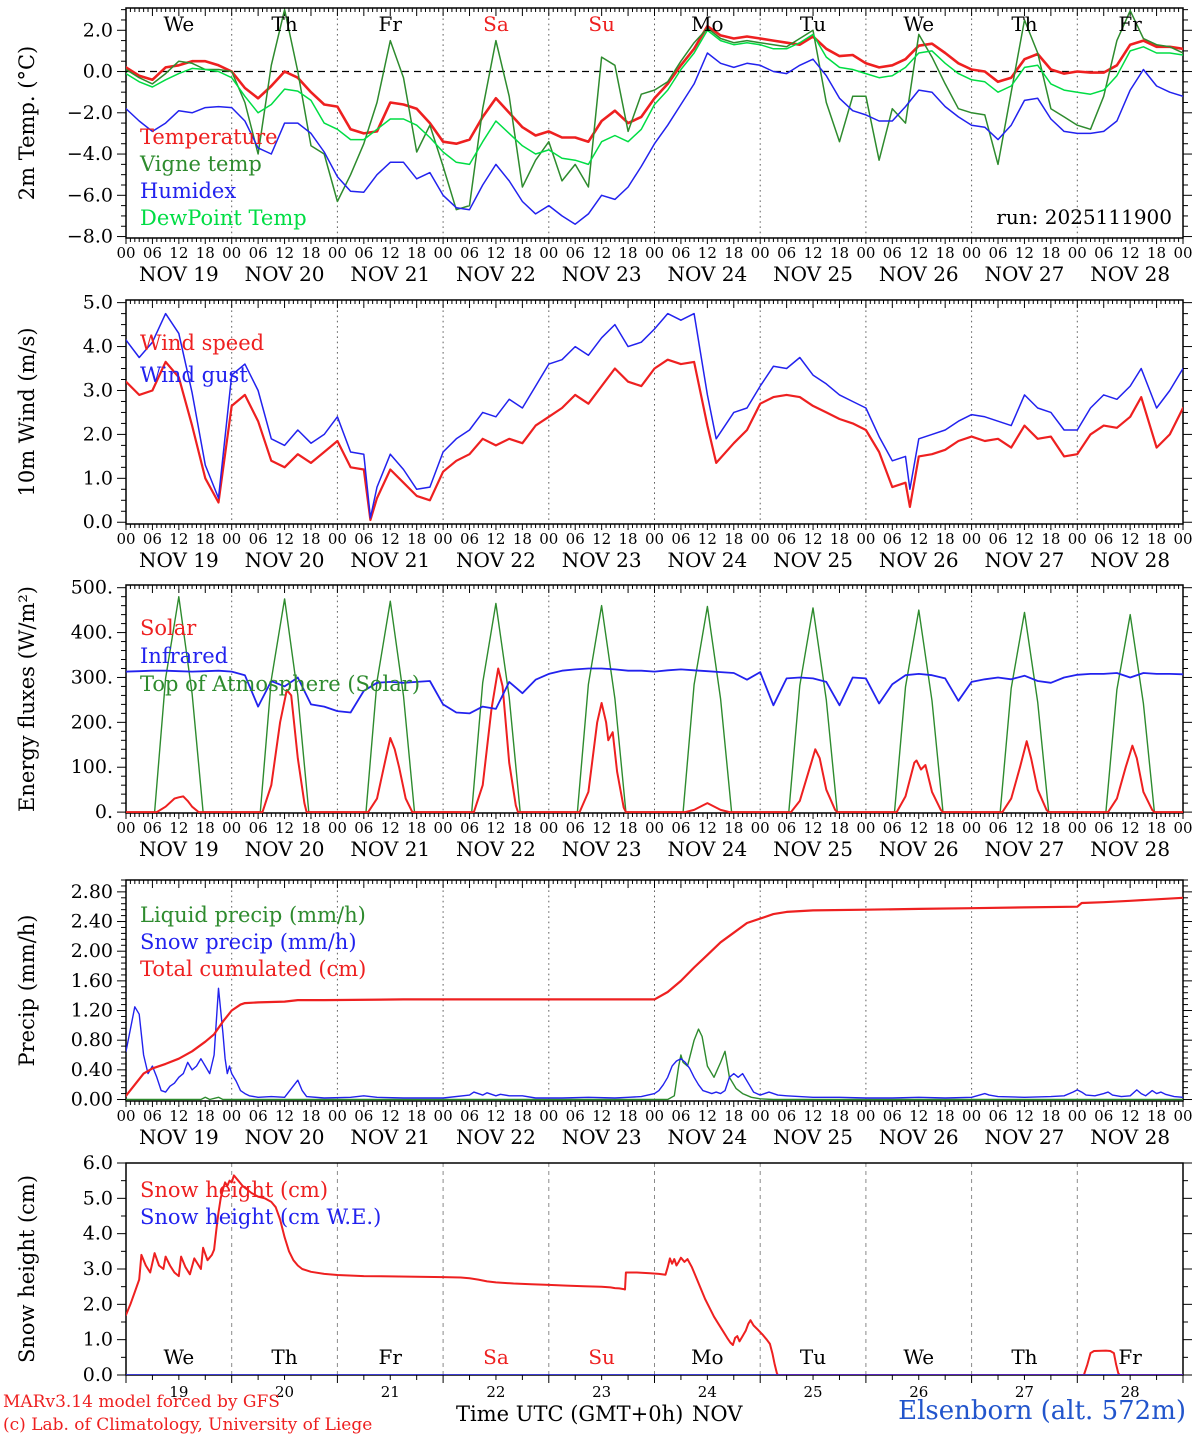 The width and height of the screenshot is (1194, 1440). Describe the element at coordinates (602, 560) in the screenshot. I see `day-label: NOV 23` at that location.